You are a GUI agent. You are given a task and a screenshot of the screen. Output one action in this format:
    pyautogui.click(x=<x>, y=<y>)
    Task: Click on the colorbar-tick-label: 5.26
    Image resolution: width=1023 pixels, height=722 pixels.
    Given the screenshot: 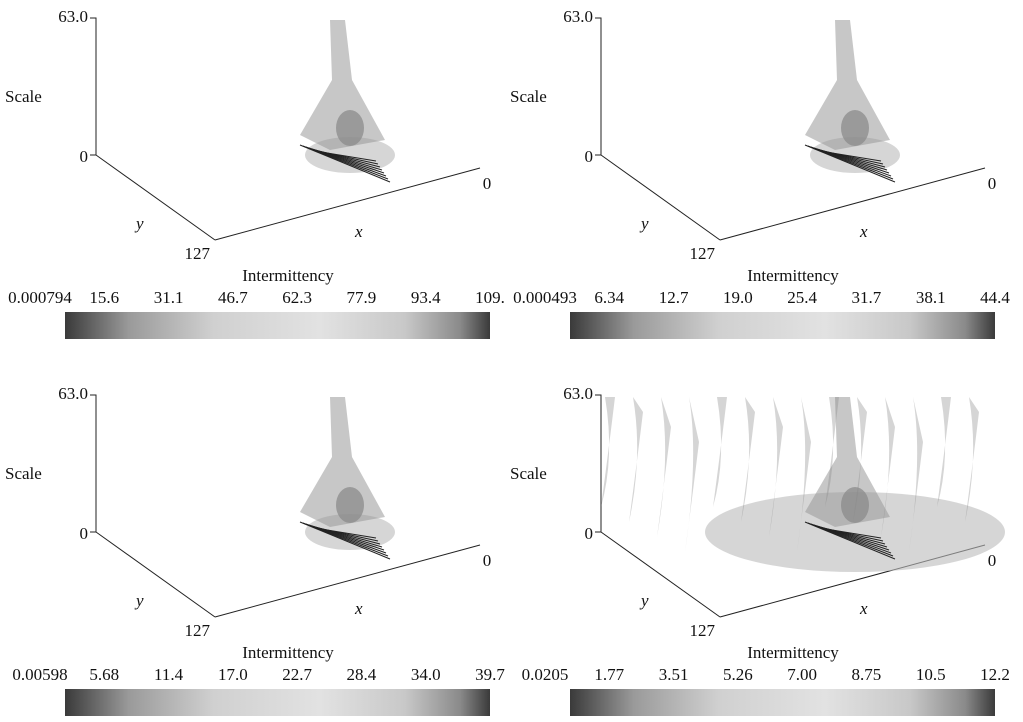 What is the action you would take?
    pyautogui.click(x=738, y=674)
    